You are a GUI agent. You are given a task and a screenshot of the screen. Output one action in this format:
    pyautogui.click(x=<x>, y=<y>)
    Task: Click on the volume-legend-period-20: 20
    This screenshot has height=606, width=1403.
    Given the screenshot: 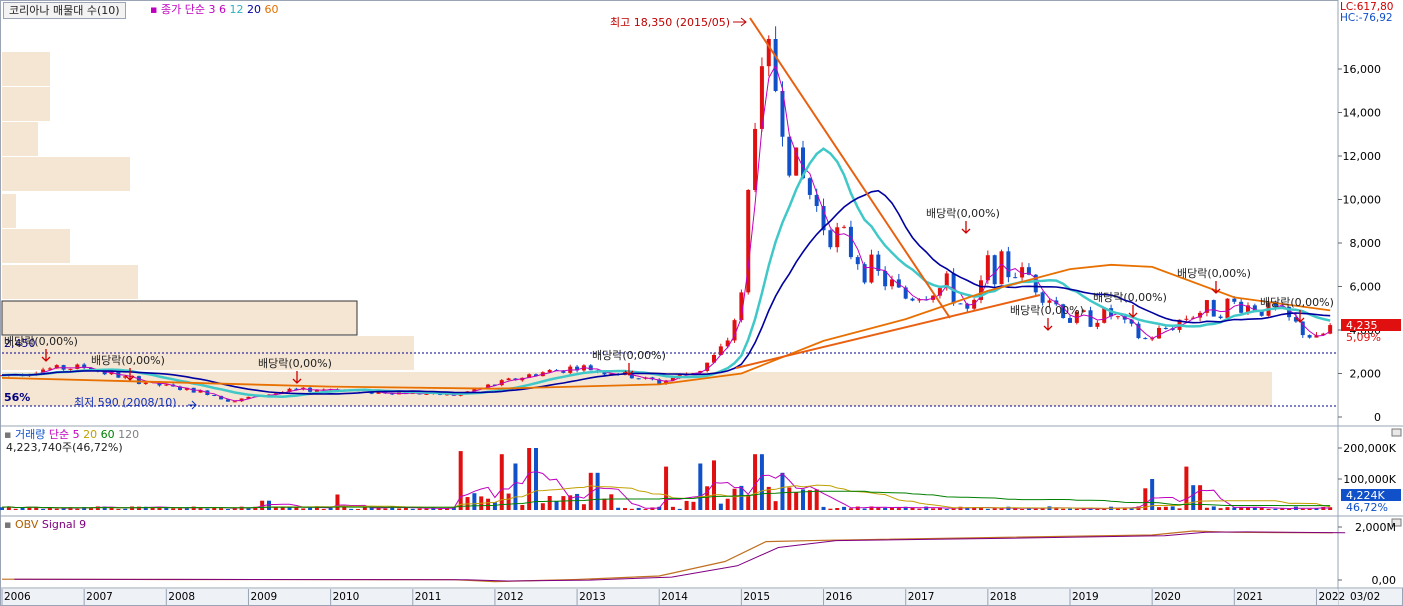 What is the action you would take?
    pyautogui.click(x=90, y=434)
    